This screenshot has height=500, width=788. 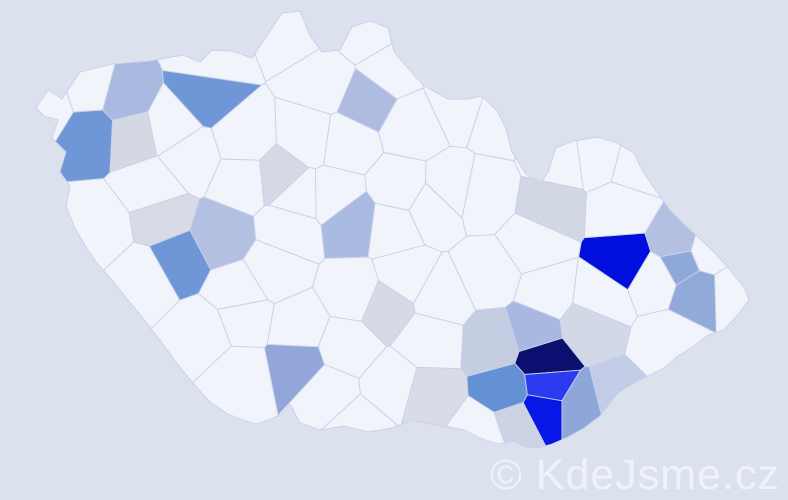 I want to click on district-region-southeast-periwinkle, so click(x=581, y=403).